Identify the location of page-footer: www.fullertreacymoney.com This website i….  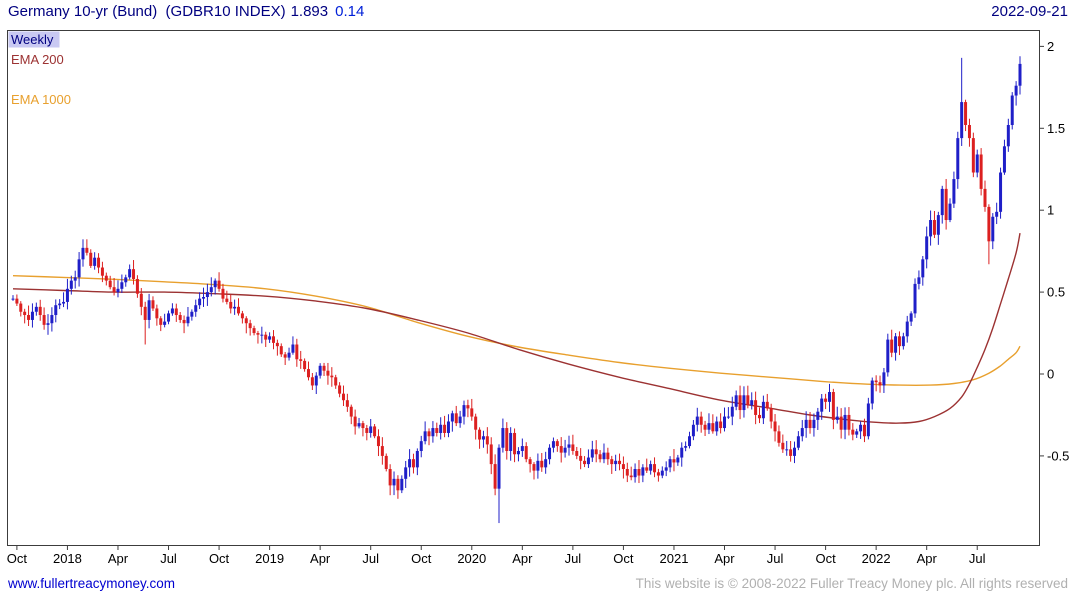
(538, 583).